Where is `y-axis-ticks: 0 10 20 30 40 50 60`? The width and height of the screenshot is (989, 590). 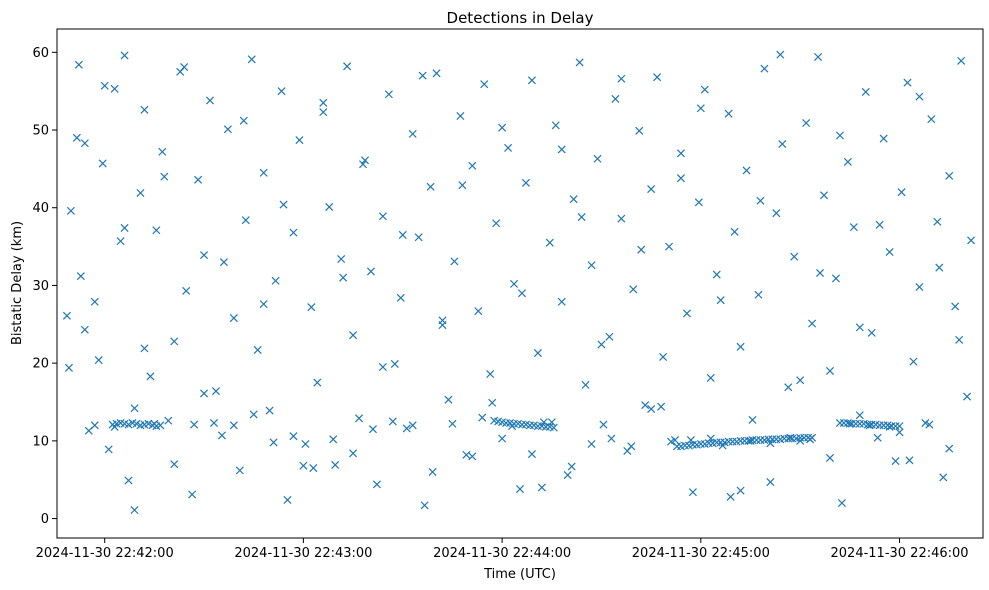
y-axis-ticks: 0 10 20 30 40 50 60 is located at coordinates (44, 286).